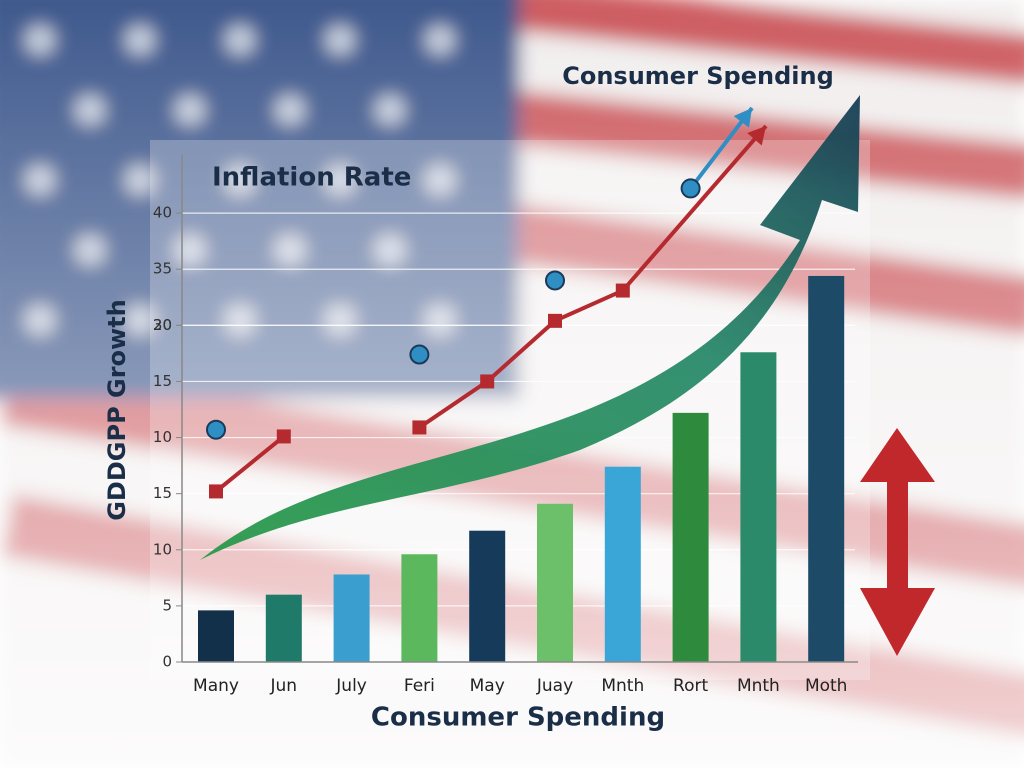 The image size is (1024, 768). What do you see at coordinates (487, 686) in the screenshot?
I see `x-tick-label: May` at bounding box center [487, 686].